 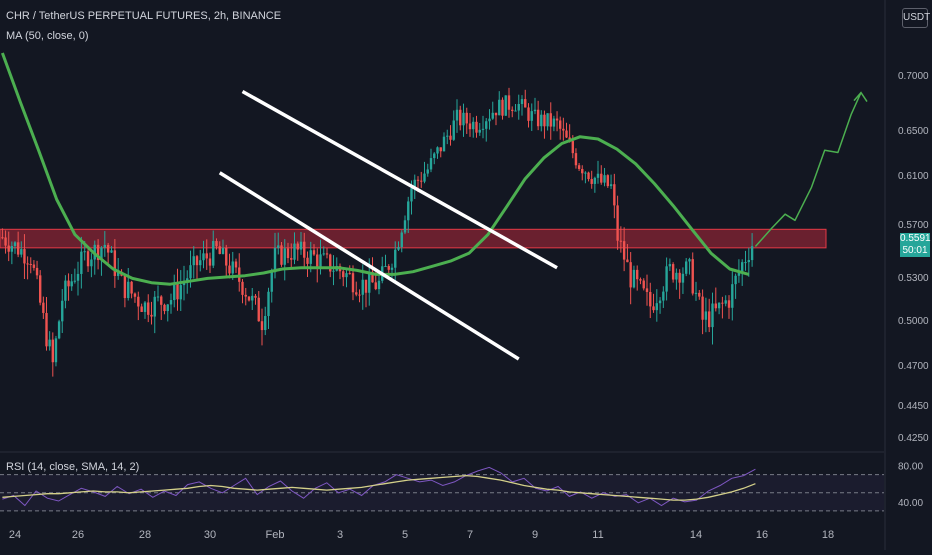 I want to click on price-axis-label: 0.5700, so click(x=913, y=225).